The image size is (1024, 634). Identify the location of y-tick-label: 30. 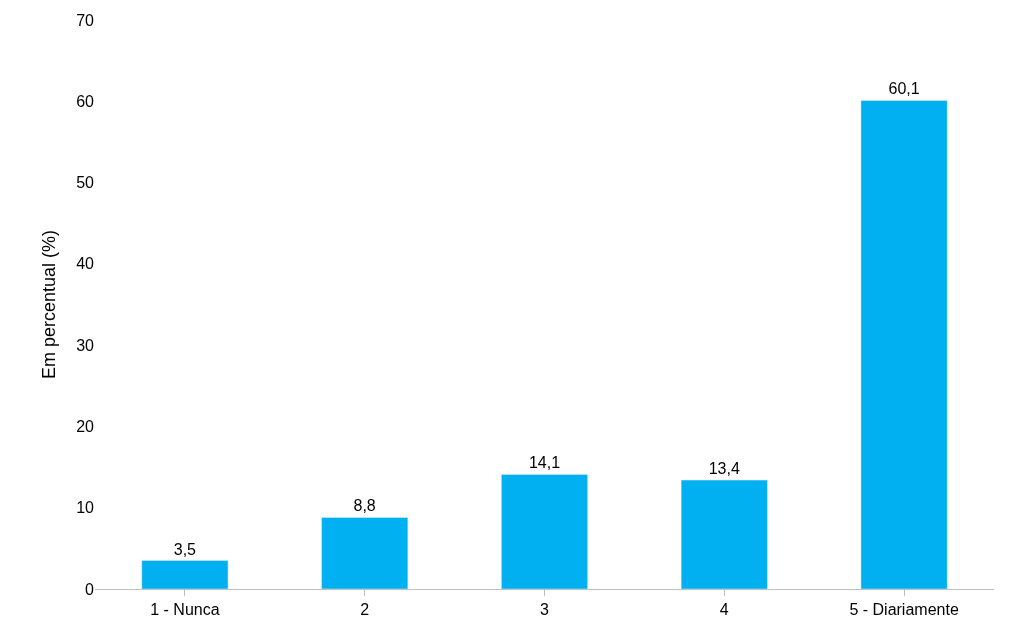
(85, 345).